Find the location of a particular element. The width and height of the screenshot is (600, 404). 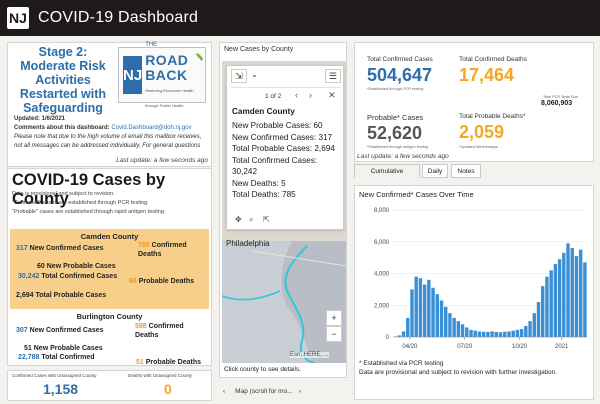

tab-cumulative: Cumulative is located at coordinates (387, 171).